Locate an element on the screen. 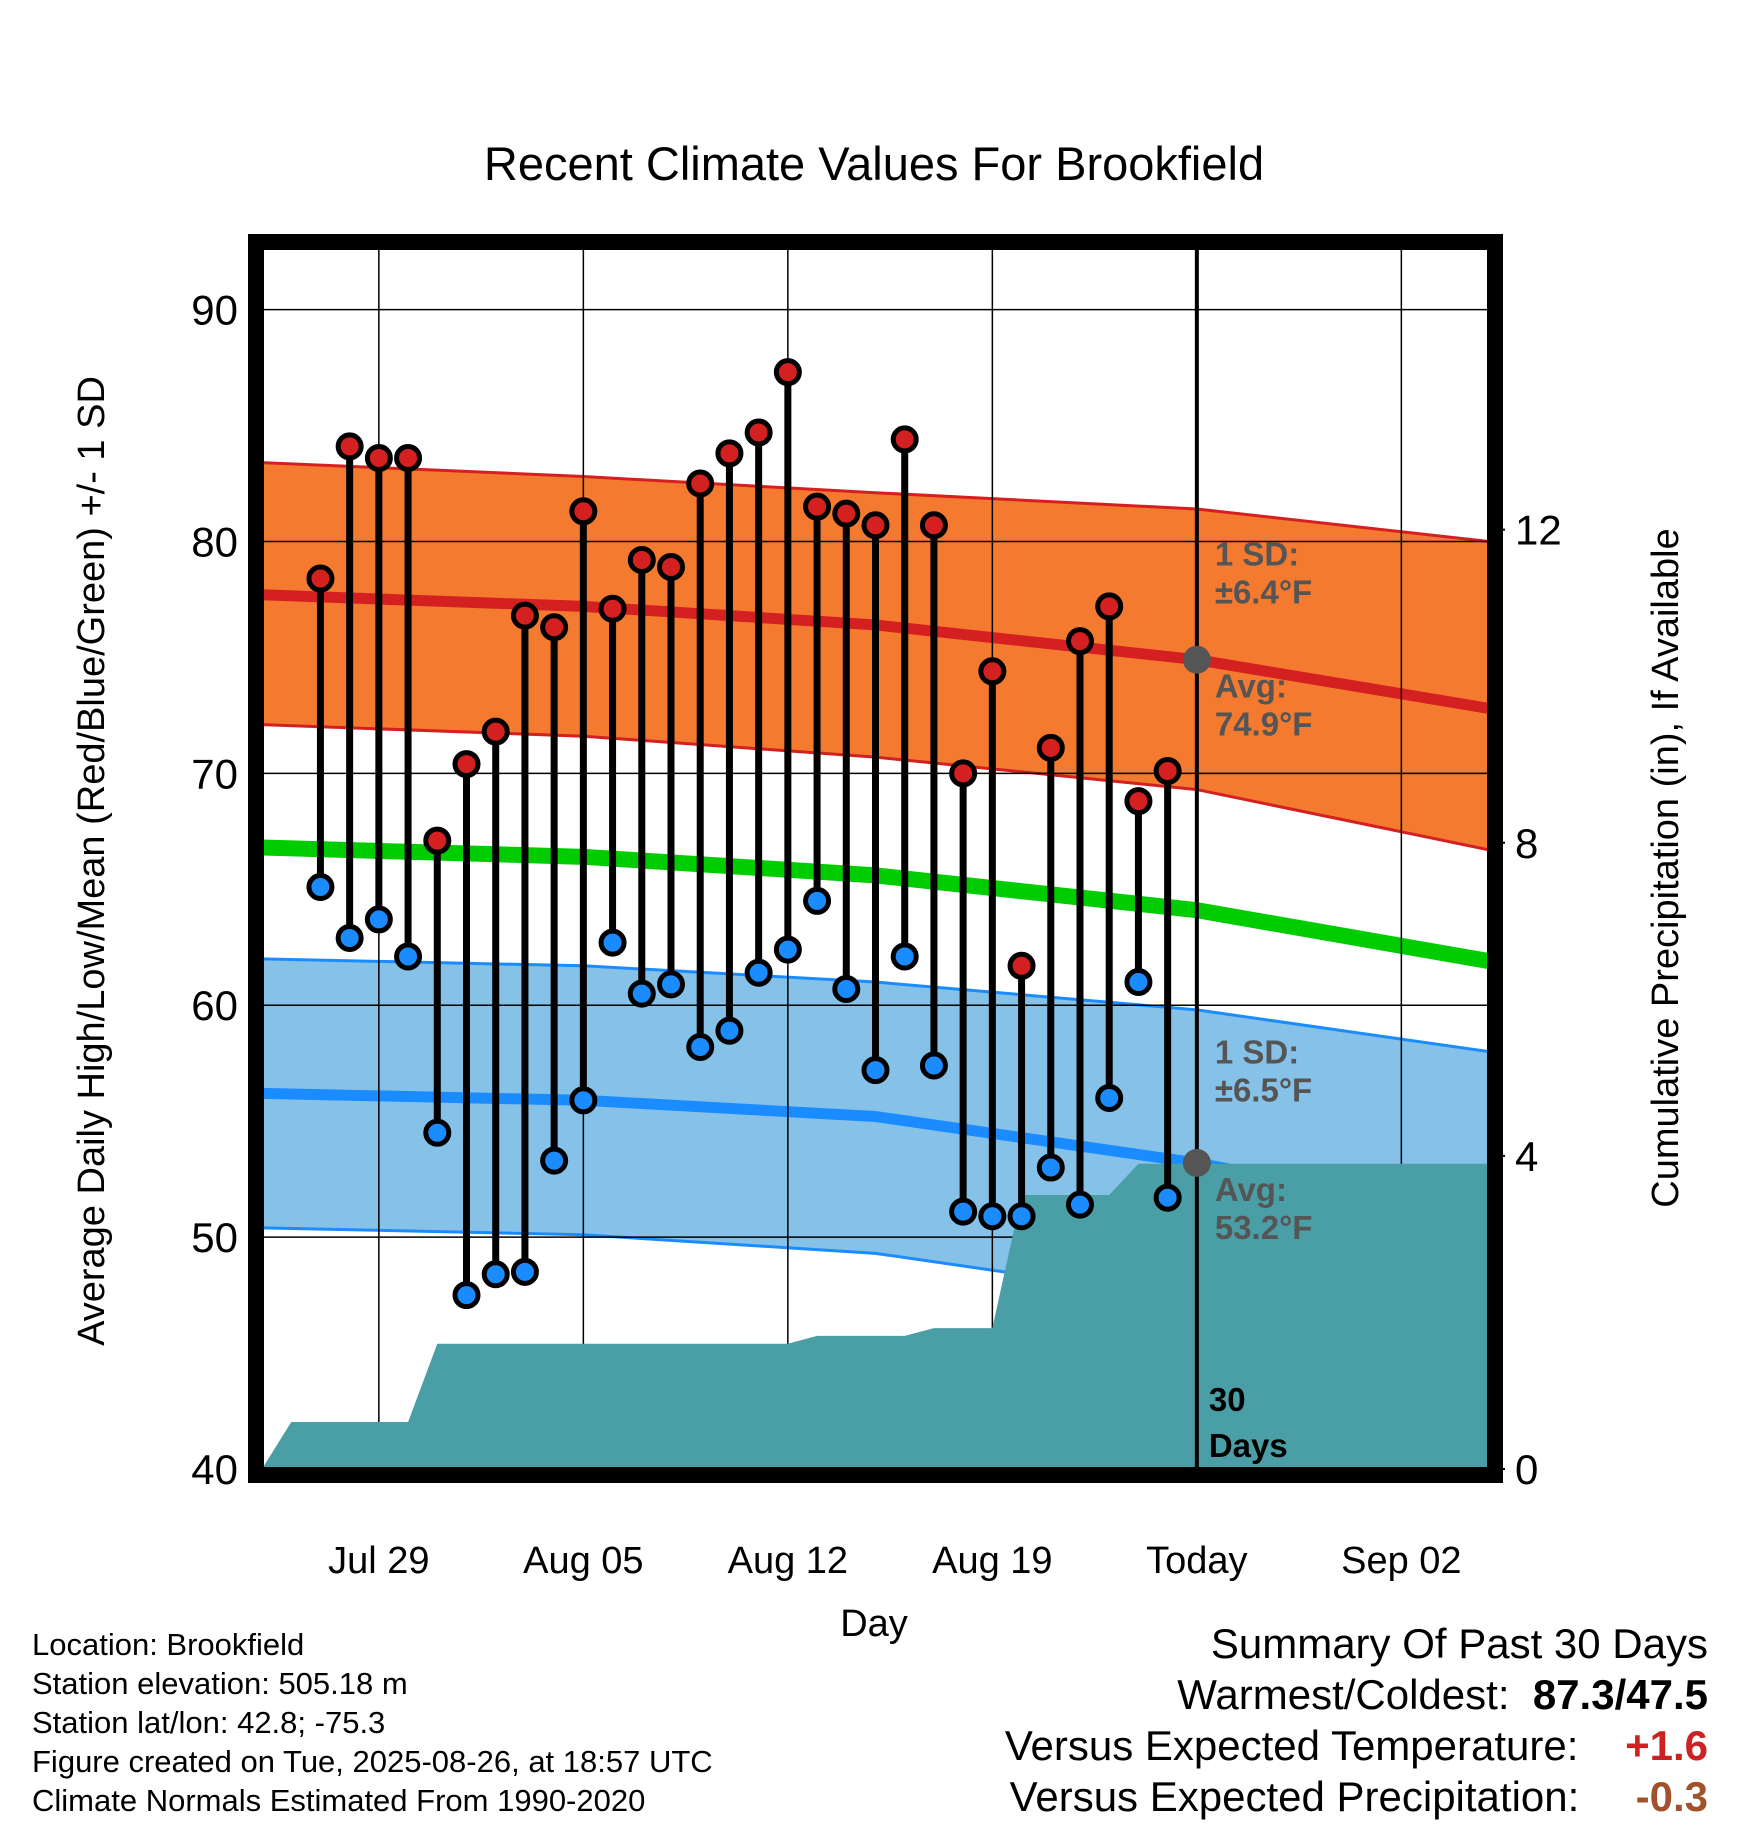 The height and width of the screenshot is (1828, 1748). y-tick-label: 90 is located at coordinates (214, 310).